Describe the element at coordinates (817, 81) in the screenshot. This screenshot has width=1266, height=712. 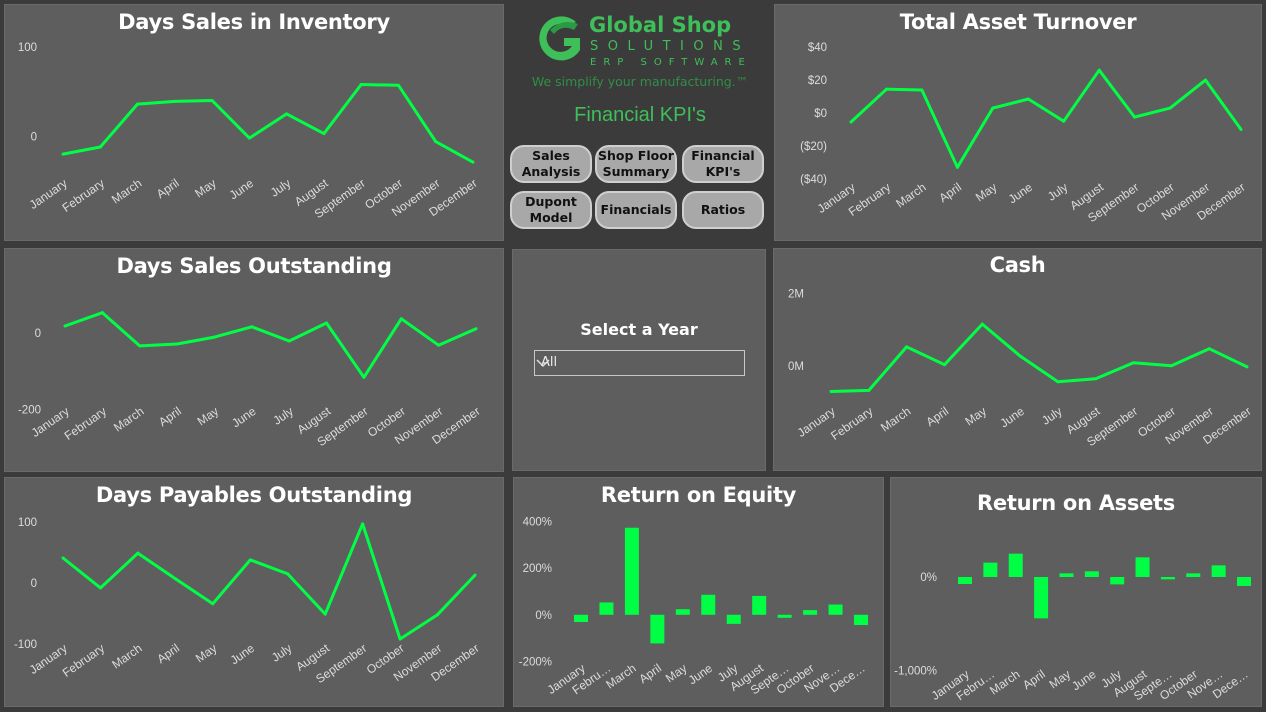
I see `y-tick-label: $20` at that location.